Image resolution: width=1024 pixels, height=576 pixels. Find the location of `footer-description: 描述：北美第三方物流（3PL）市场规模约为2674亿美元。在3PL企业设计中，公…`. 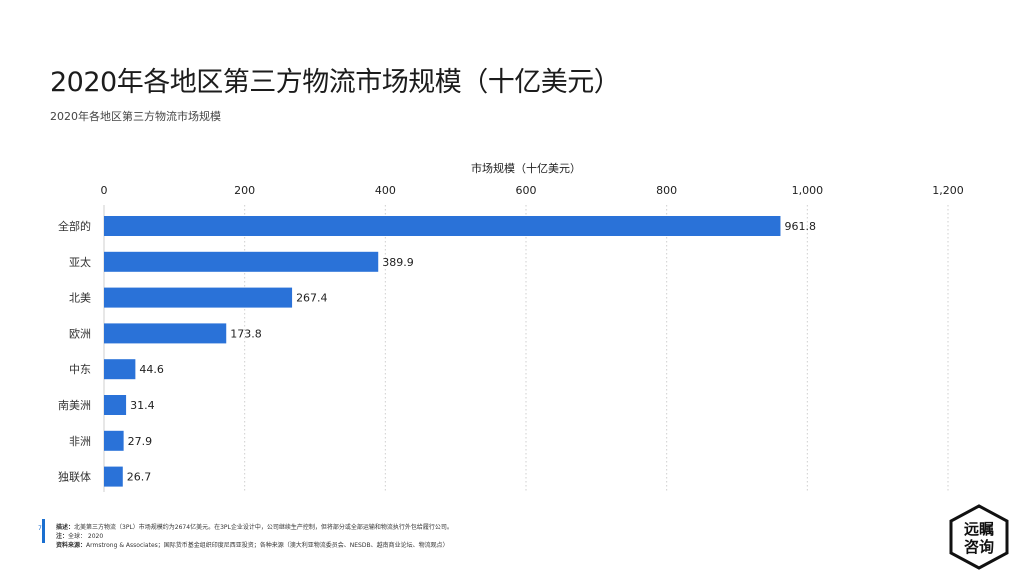

footer-description: 描述：北美第三方物流（3PL）市场规模约为2674亿美元。在3PL企业设计中，公… is located at coordinates (254, 527).